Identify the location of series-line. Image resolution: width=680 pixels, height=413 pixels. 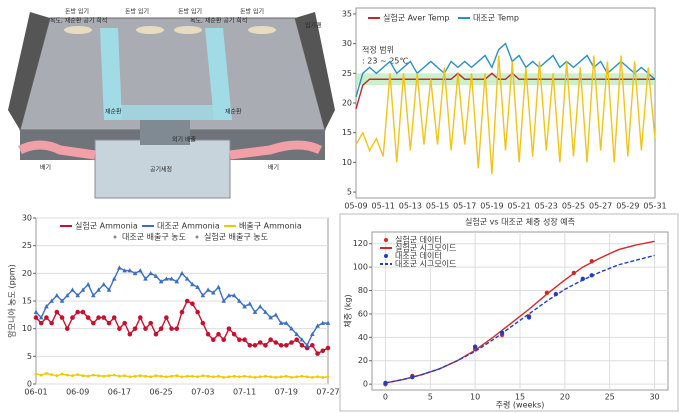
(505, 70).